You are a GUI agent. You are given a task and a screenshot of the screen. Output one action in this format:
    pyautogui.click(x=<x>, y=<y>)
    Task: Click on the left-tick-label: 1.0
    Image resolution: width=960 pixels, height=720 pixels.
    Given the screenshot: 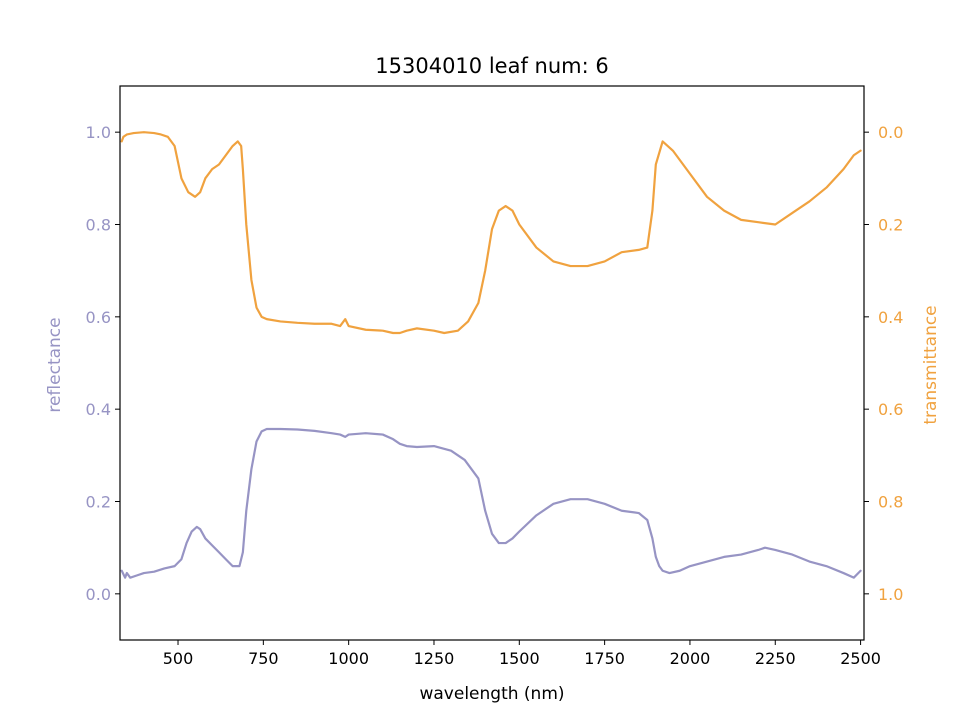 What is the action you would take?
    pyautogui.click(x=98, y=132)
    